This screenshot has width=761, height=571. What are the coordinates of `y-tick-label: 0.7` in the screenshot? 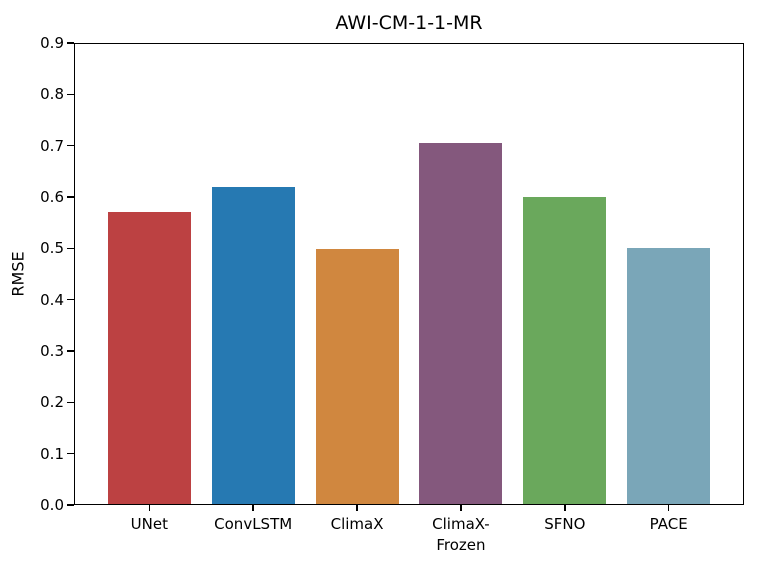 It's located at (52, 145).